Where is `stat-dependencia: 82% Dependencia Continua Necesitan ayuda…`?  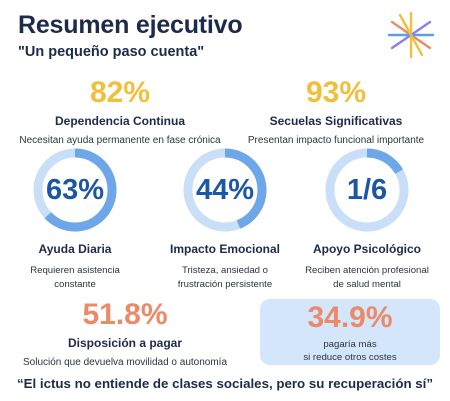
stat-dependencia: 82% Dependencia Continua Necesitan ayuda… is located at coordinates (120, 113).